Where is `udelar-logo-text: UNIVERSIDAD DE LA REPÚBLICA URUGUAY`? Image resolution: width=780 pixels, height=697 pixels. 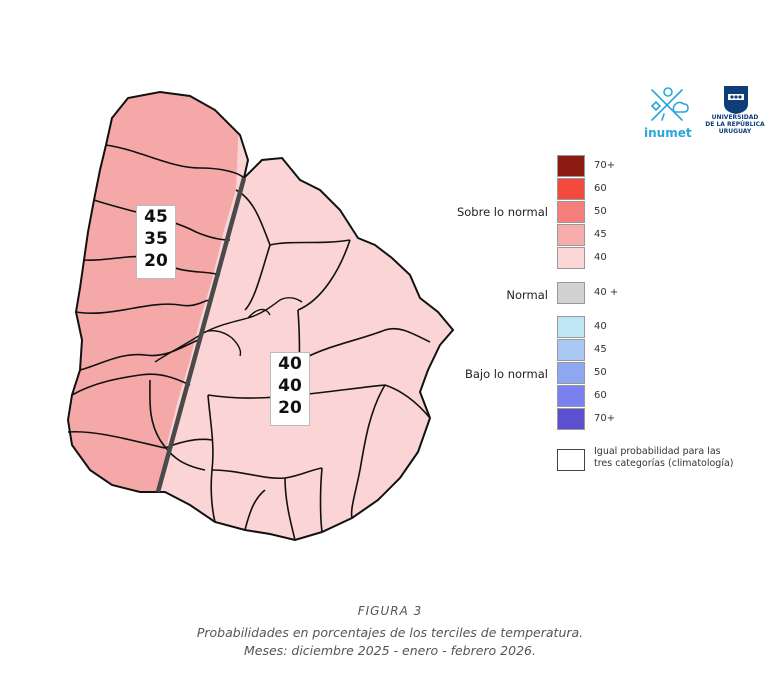
udelar-logo-text: UNIVERSIDAD DE LA REPÚBLICA URUGUAY is located at coordinates (735, 124).